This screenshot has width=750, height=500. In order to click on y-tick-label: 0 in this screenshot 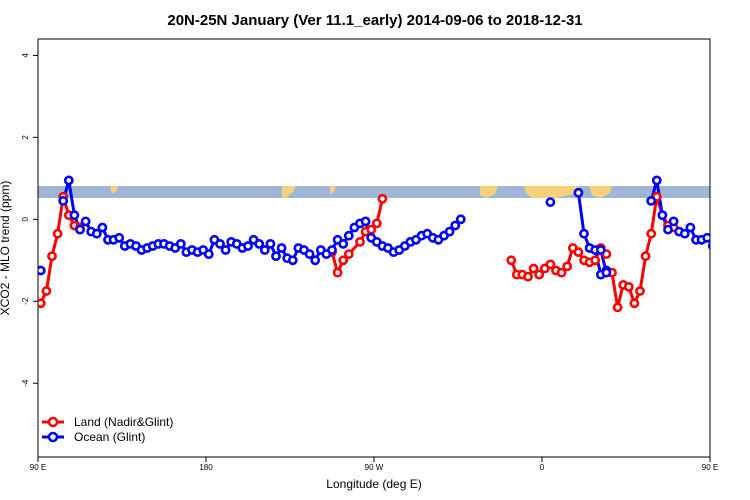, I will do `click(25, 219)`.